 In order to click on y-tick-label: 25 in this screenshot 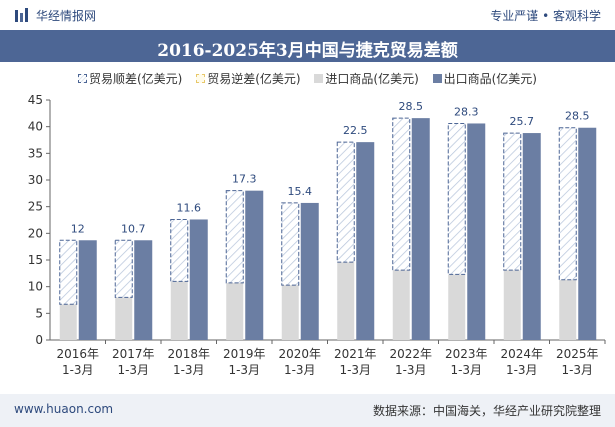, I will do `click(35, 207)`.